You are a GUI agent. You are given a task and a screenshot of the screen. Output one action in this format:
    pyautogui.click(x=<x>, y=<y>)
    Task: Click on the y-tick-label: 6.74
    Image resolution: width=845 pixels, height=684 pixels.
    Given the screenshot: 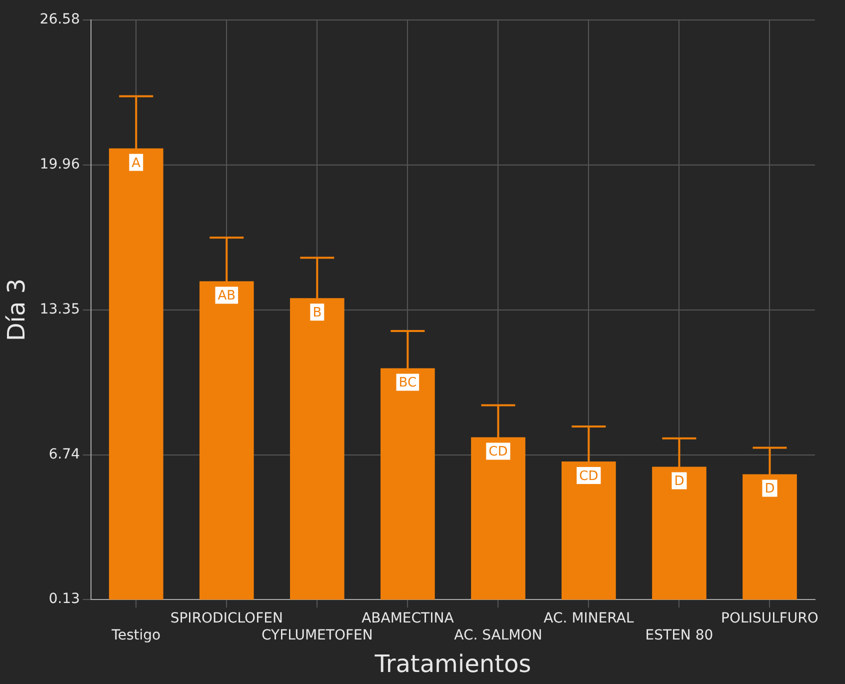 What is the action you would take?
    pyautogui.click(x=64, y=454)
    